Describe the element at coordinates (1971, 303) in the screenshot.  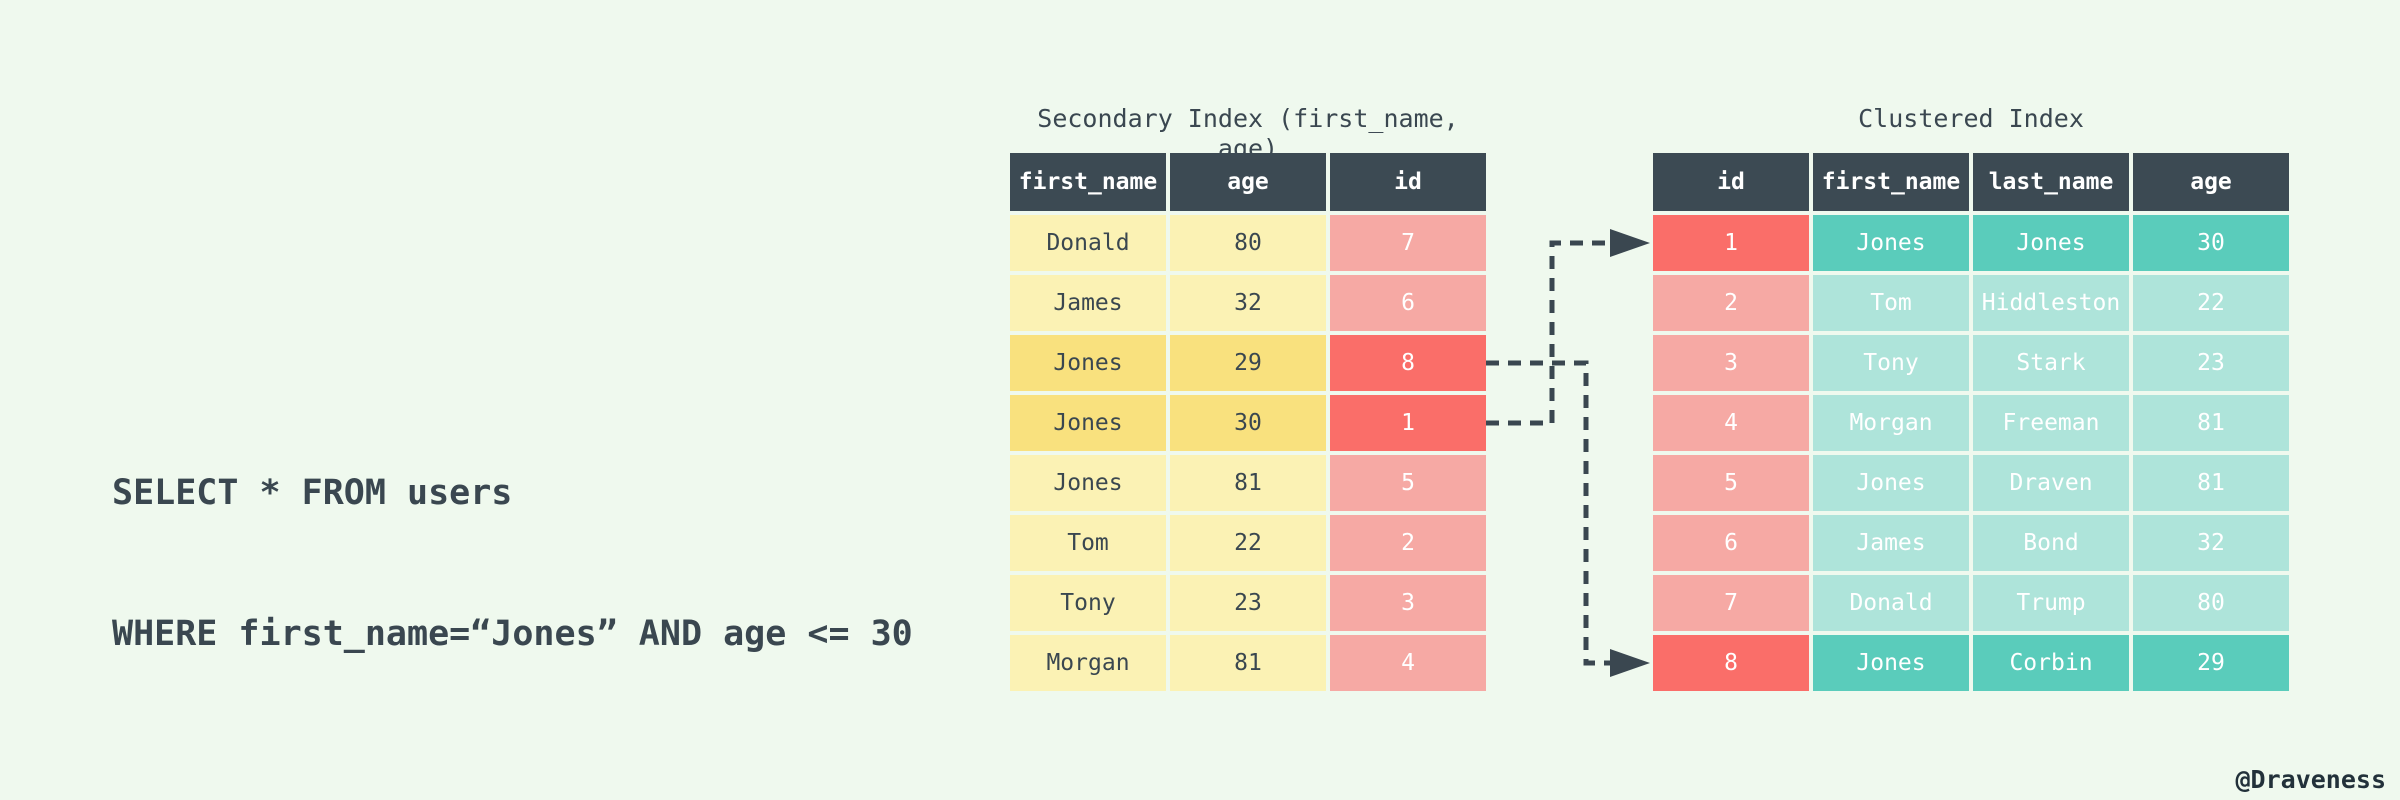
I see `table-row: 2 Tom Hiddleston 22` at that location.